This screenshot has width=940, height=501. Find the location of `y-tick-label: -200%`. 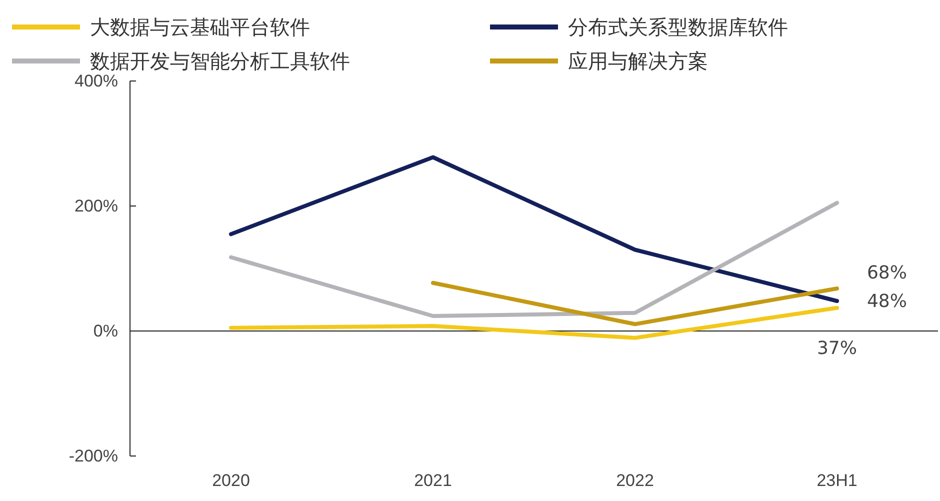

y-tick-label: -200% is located at coordinates (93, 456).